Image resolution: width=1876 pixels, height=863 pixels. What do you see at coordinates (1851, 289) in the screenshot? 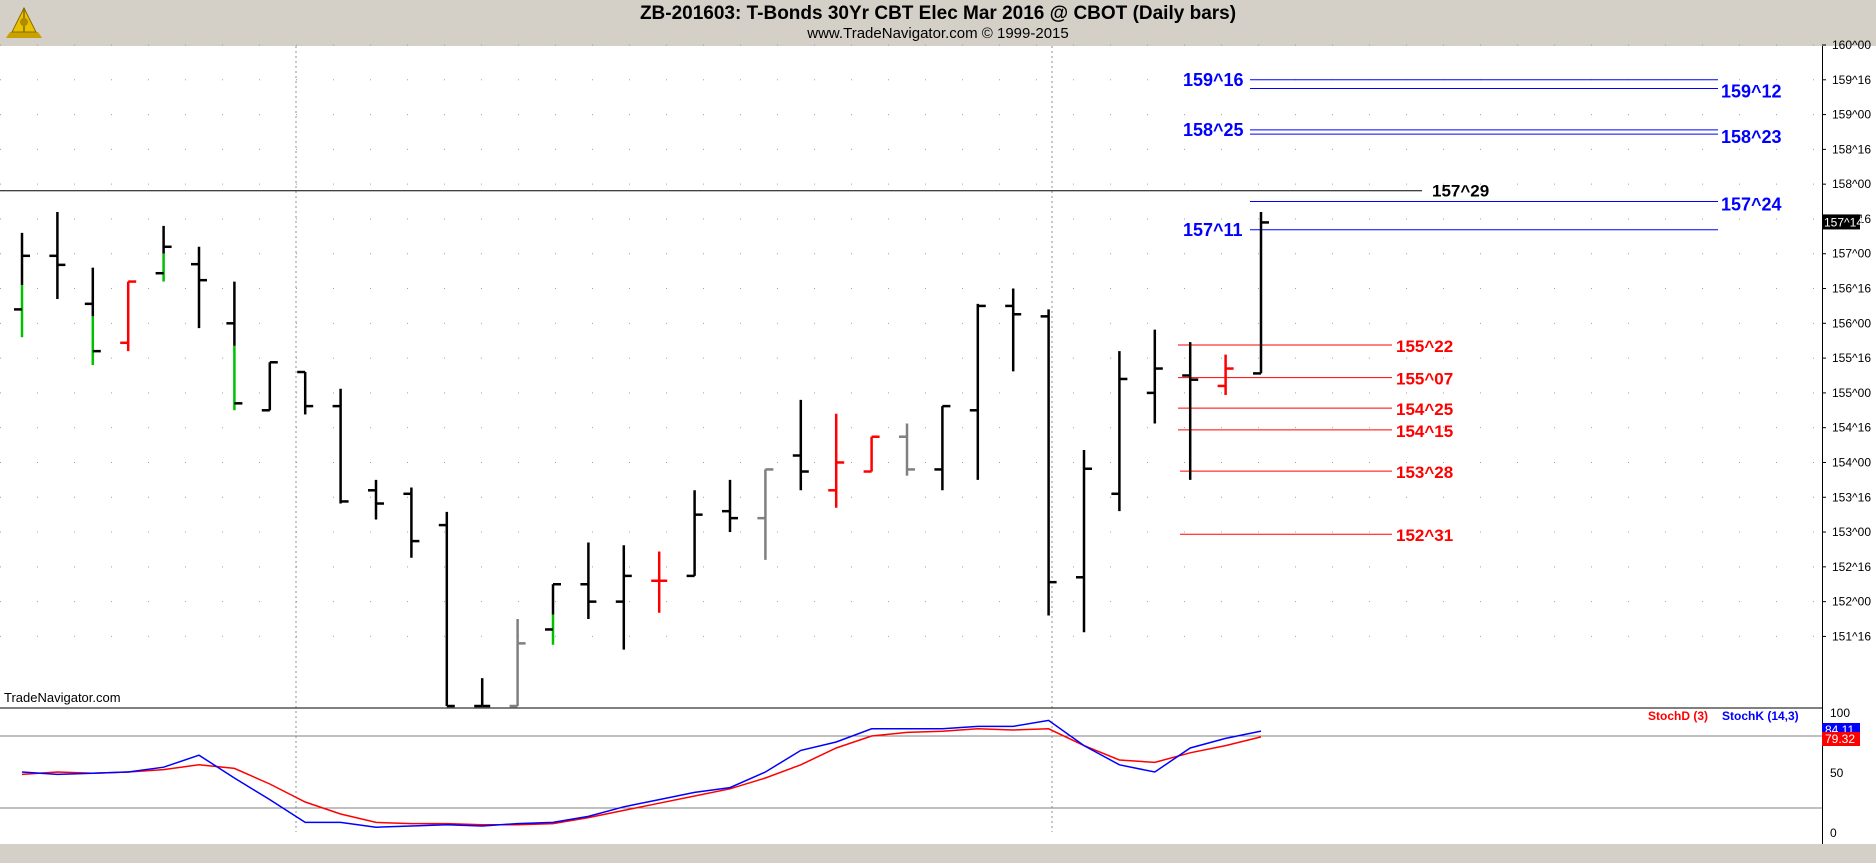
I see `y-tick-label: 156^16` at bounding box center [1851, 289].